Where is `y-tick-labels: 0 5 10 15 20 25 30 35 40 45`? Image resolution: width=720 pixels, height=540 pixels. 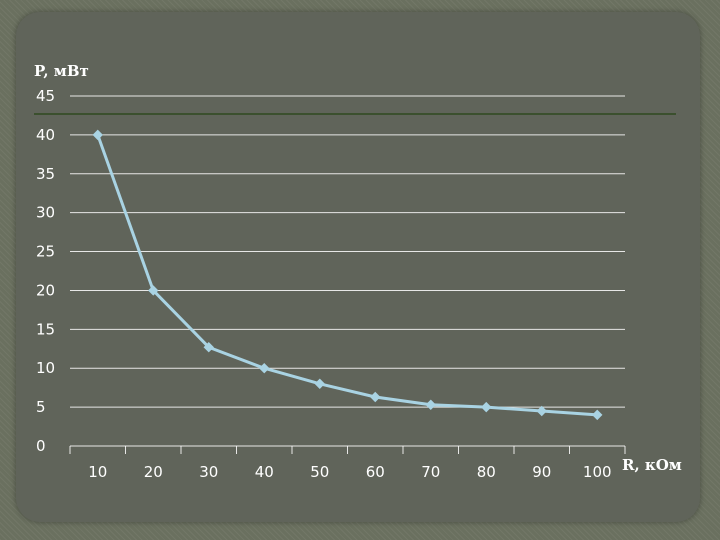 y-tick-labels: 0 5 10 15 20 25 30 35 40 45 is located at coordinates (45, 271).